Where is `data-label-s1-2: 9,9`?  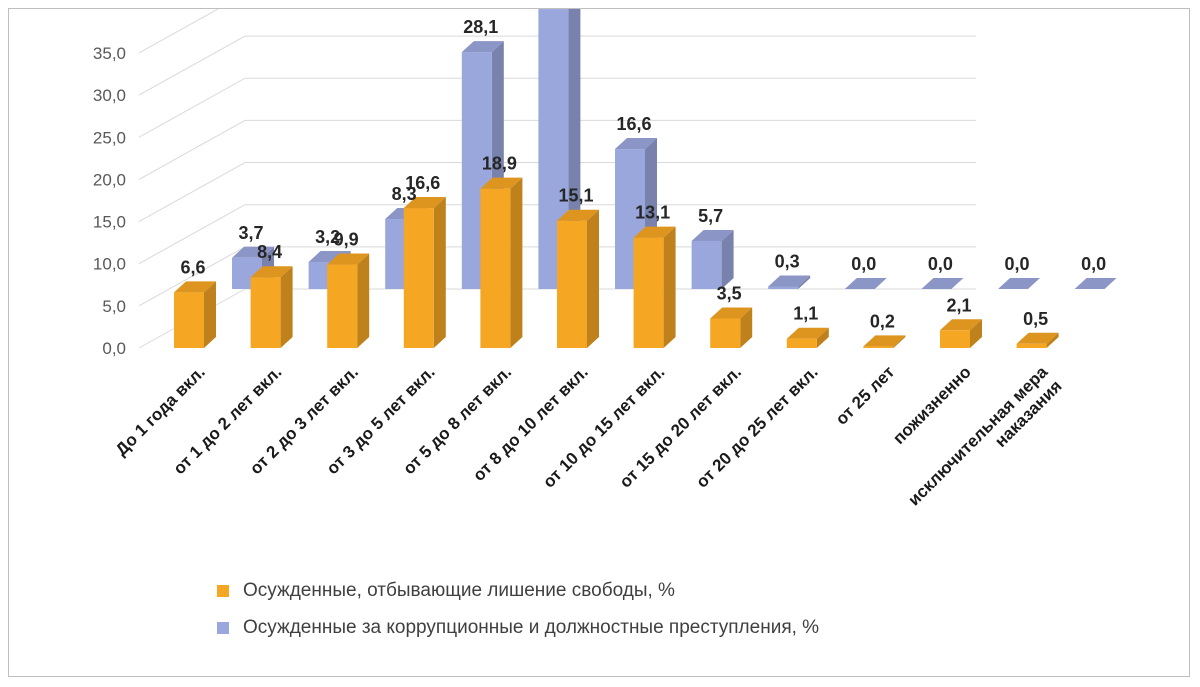
data-label-s1-2: 9,9 is located at coordinates (346, 240).